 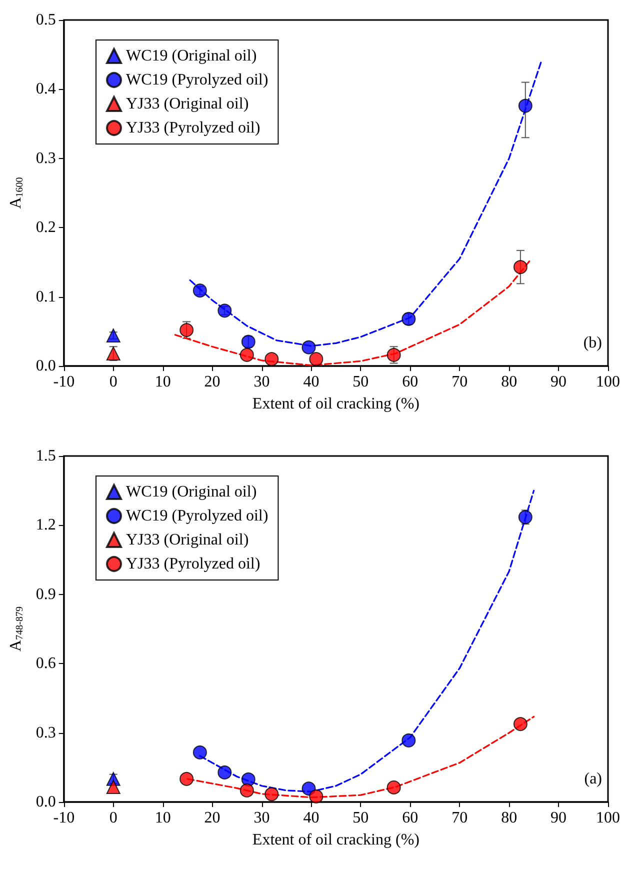 What do you see at coordinates (592, 343) in the screenshot?
I see `annotation: (b)` at bounding box center [592, 343].